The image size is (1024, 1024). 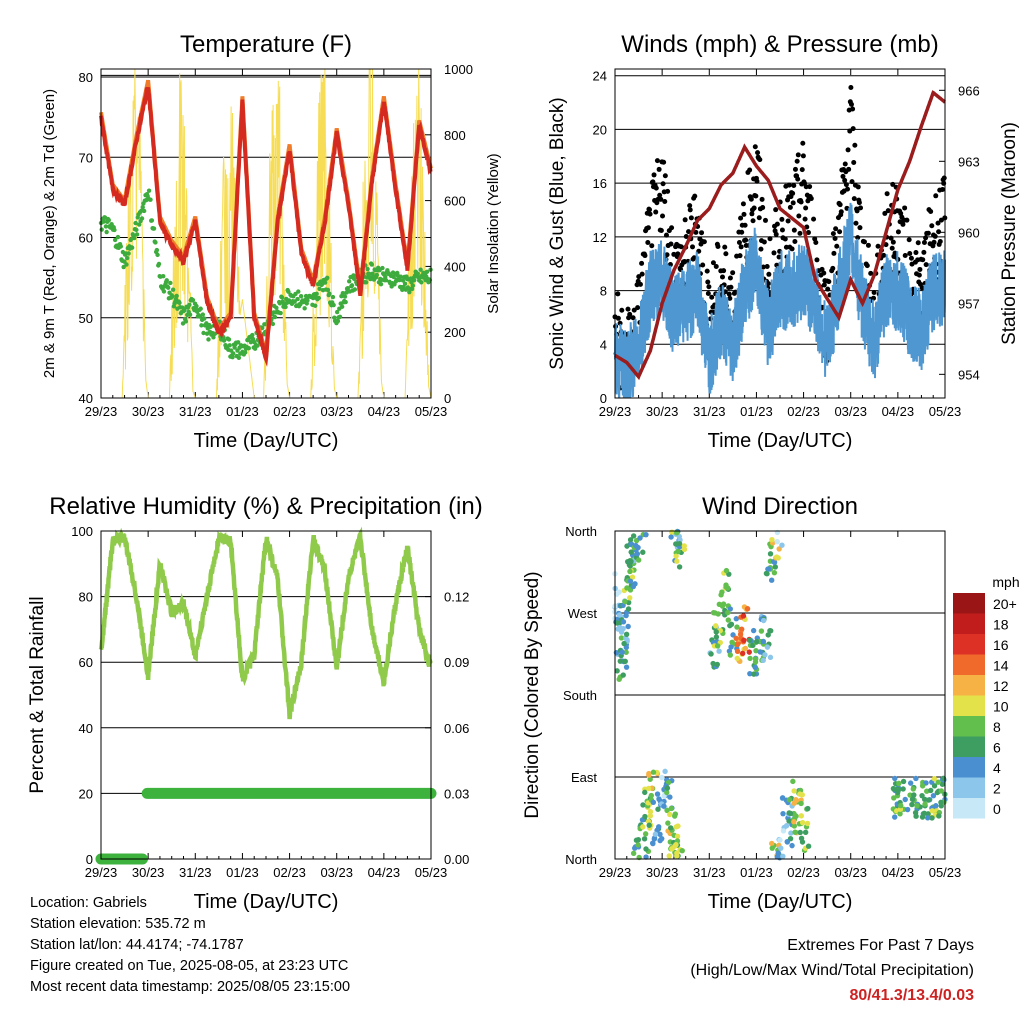 What do you see at coordinates (756, 411) in the screenshot?
I see `x-tick-label: 01/23` at bounding box center [756, 411].